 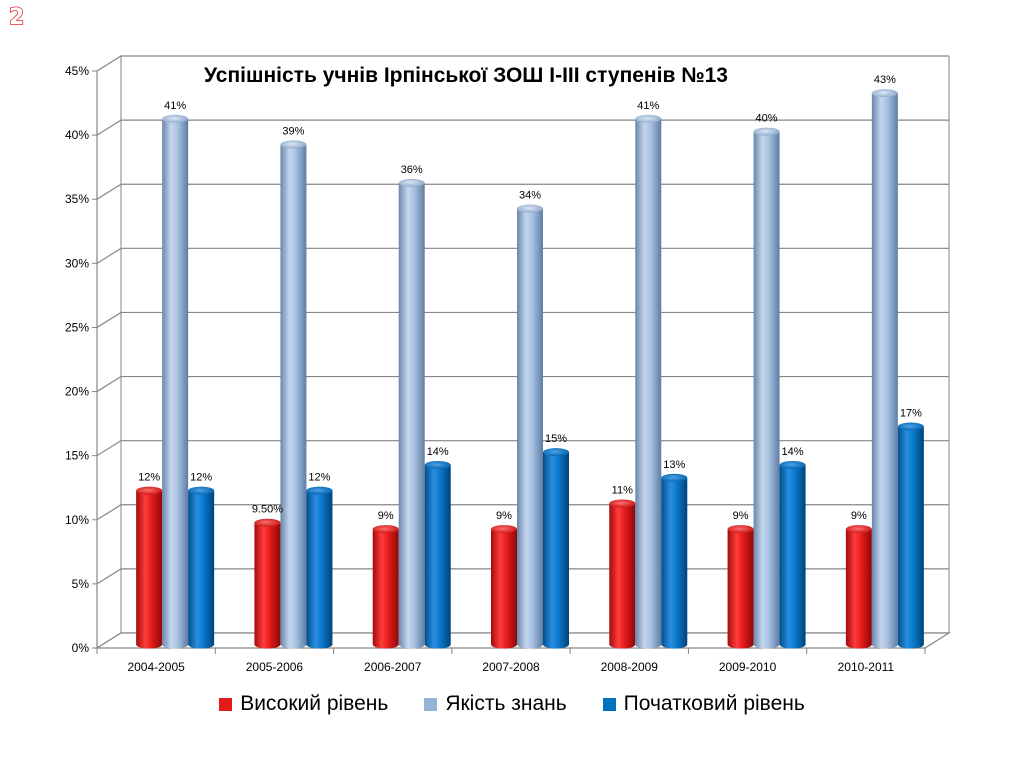 What do you see at coordinates (77, 199) in the screenshot?
I see `y-tick-label: 35%` at bounding box center [77, 199].